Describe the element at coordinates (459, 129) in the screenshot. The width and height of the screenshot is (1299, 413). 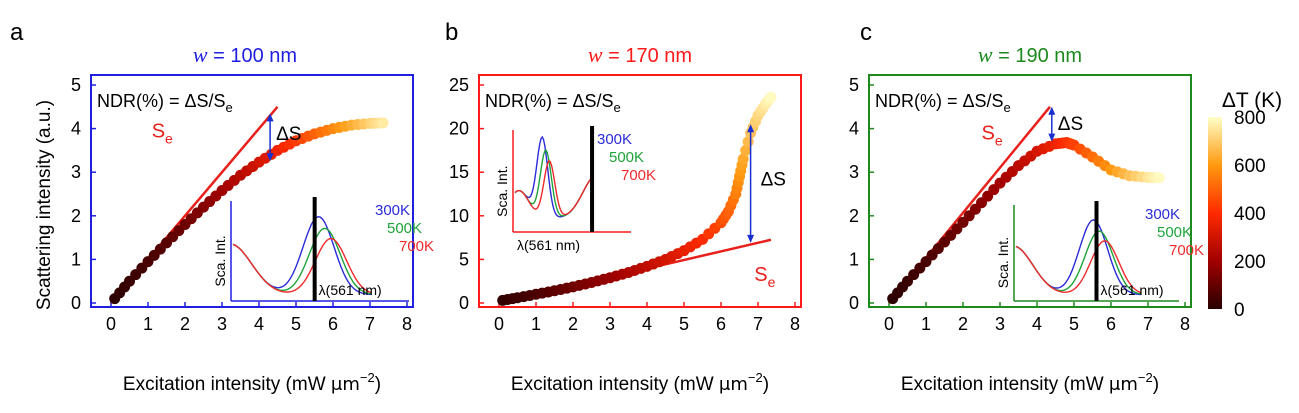
I see `y-tick-label: 20` at that location.